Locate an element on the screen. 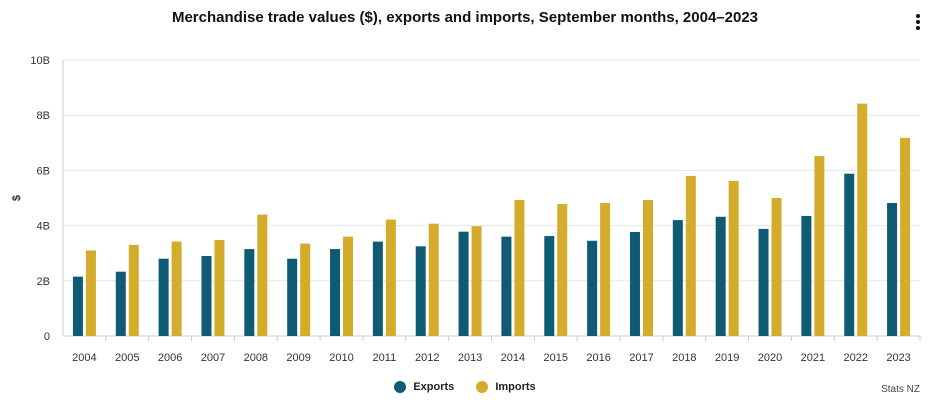  bar-exports-2023 is located at coordinates (892, 269).